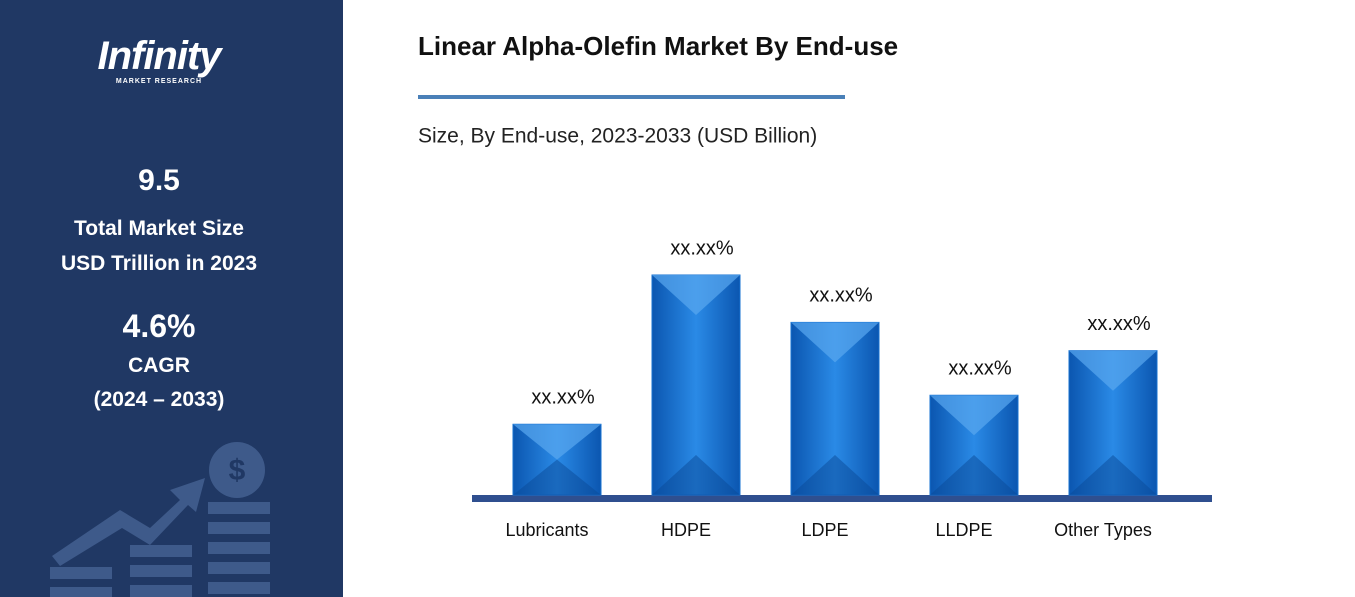 This screenshot has width=1355, height=597. What do you see at coordinates (159, 263) in the screenshot?
I see `market-size-label: USD Trillion in 2023` at bounding box center [159, 263].